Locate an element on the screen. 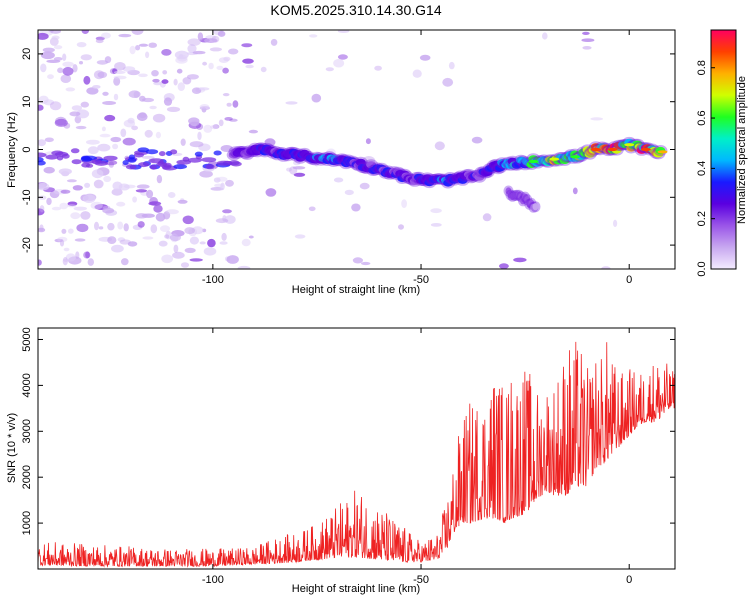  y-tick-label: 4000 is located at coordinates (27, 385).